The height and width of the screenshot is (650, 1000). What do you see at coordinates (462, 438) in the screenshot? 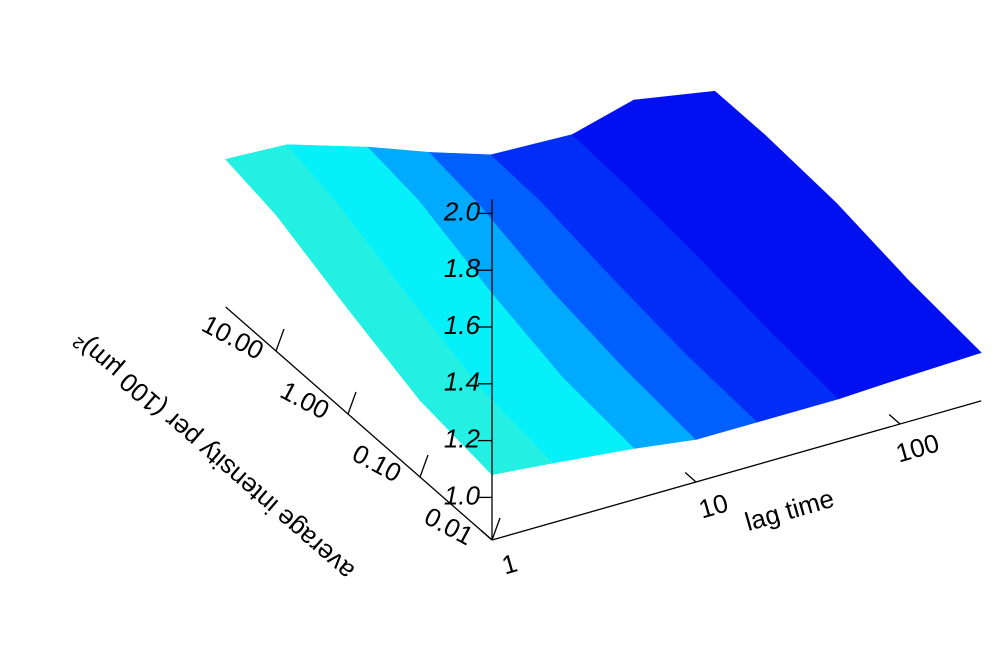
I see `z-tick-label: 1.2` at bounding box center [462, 438].